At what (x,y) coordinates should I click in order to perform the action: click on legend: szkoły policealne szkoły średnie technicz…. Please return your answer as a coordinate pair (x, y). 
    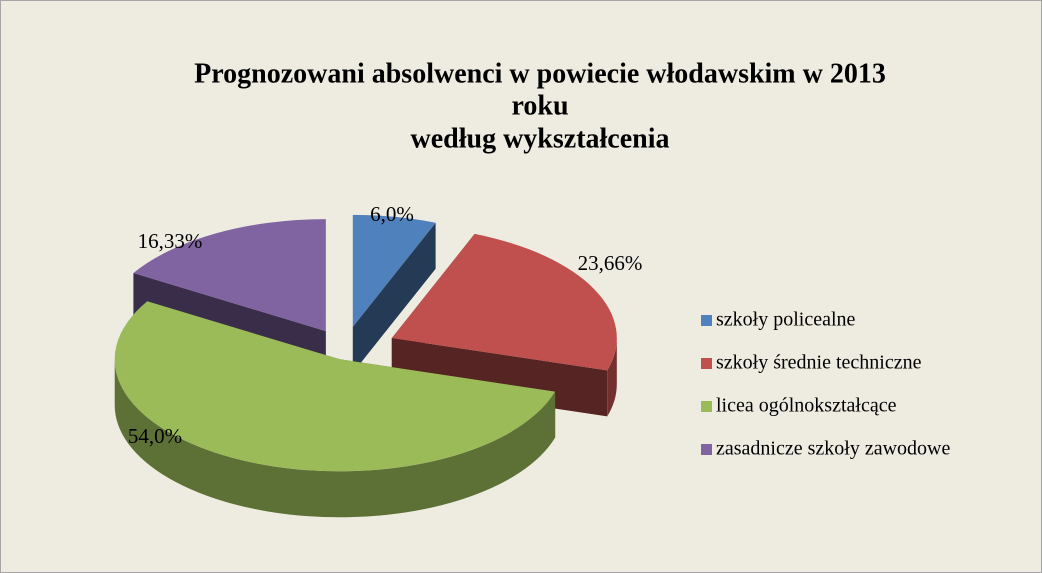
    Looking at the image, I should click on (825, 384).